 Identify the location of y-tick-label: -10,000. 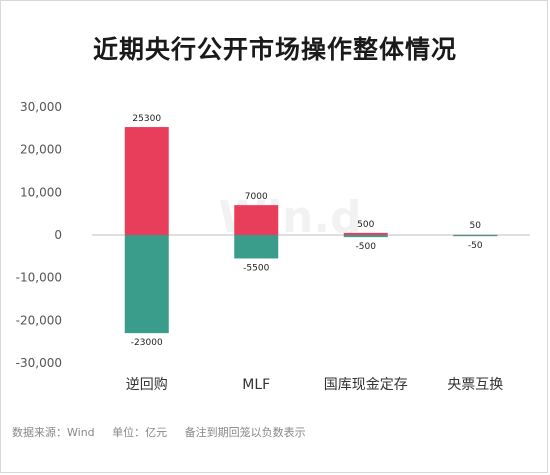
(39, 278).